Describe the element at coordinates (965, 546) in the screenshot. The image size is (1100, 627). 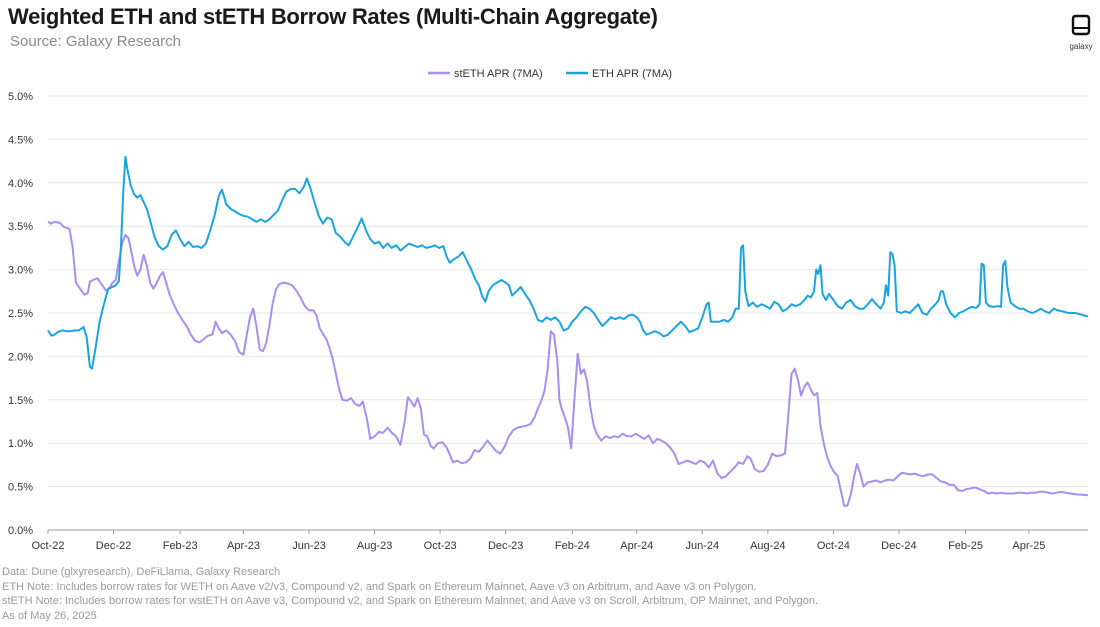
I see `x-tick-label: Feb-25` at that location.